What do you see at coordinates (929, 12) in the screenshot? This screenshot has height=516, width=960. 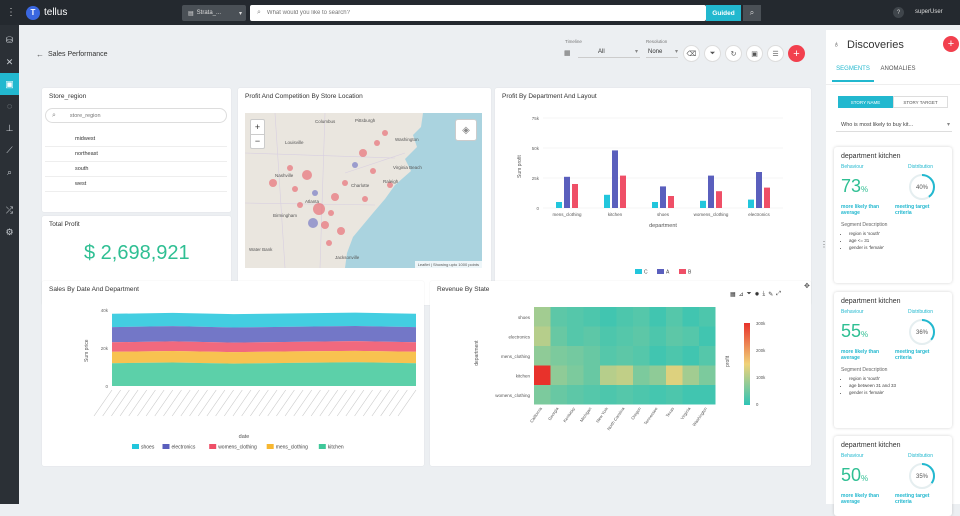 I see `user-menu: superUser` at bounding box center [929, 12].